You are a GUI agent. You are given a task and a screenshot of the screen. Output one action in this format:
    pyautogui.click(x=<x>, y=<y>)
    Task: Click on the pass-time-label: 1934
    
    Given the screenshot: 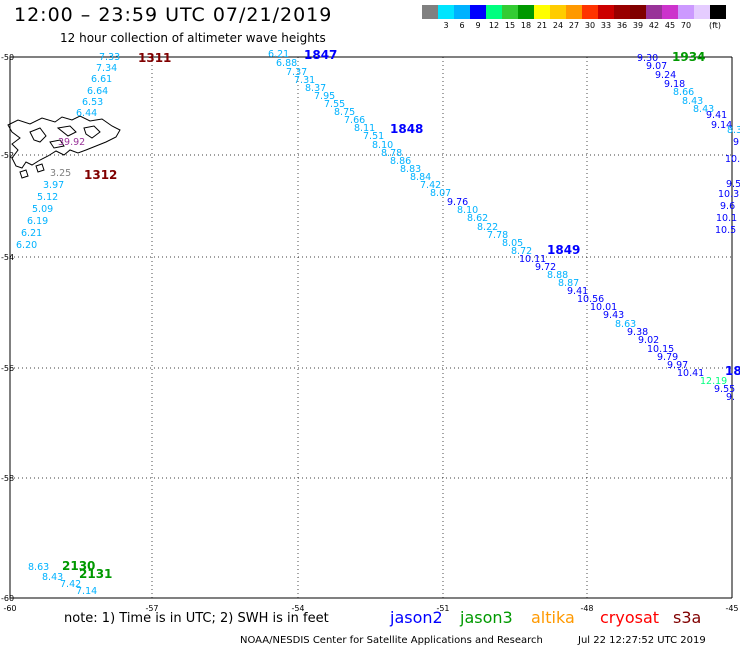 What is the action you would take?
    pyautogui.click(x=688, y=57)
    